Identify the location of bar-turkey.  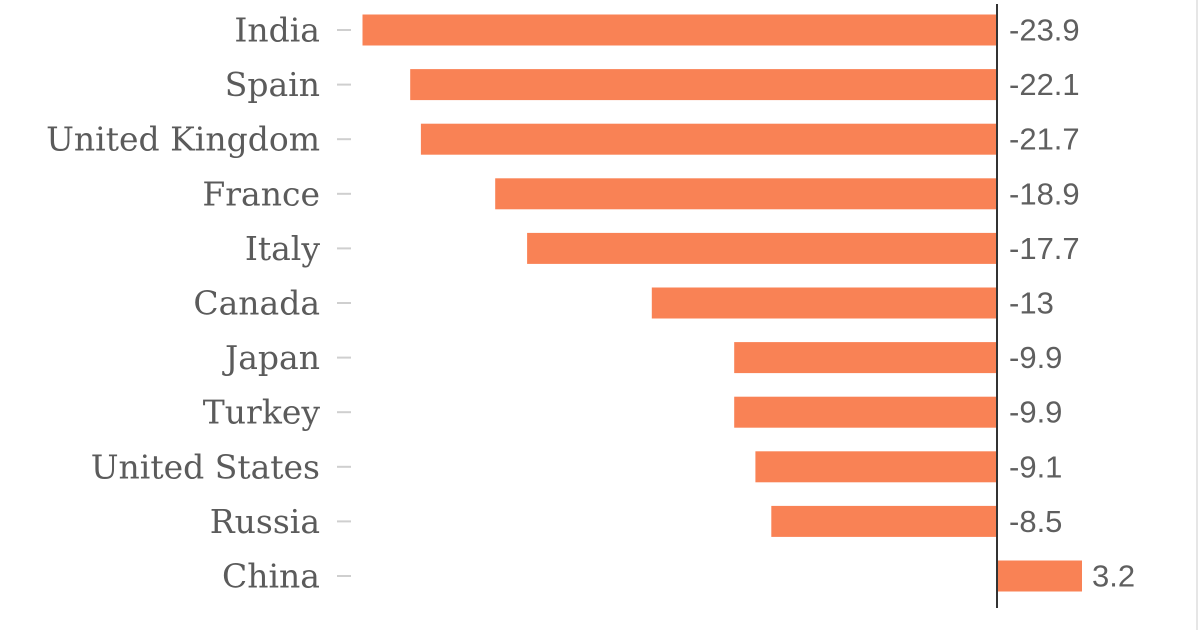
(865, 412).